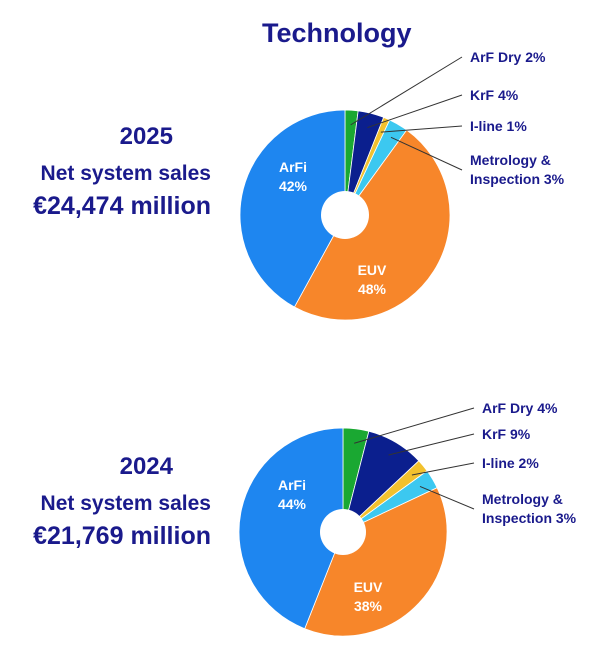  Describe the element at coordinates (122, 536) in the screenshot. I see `summary-amount: €21,769 million` at that location.